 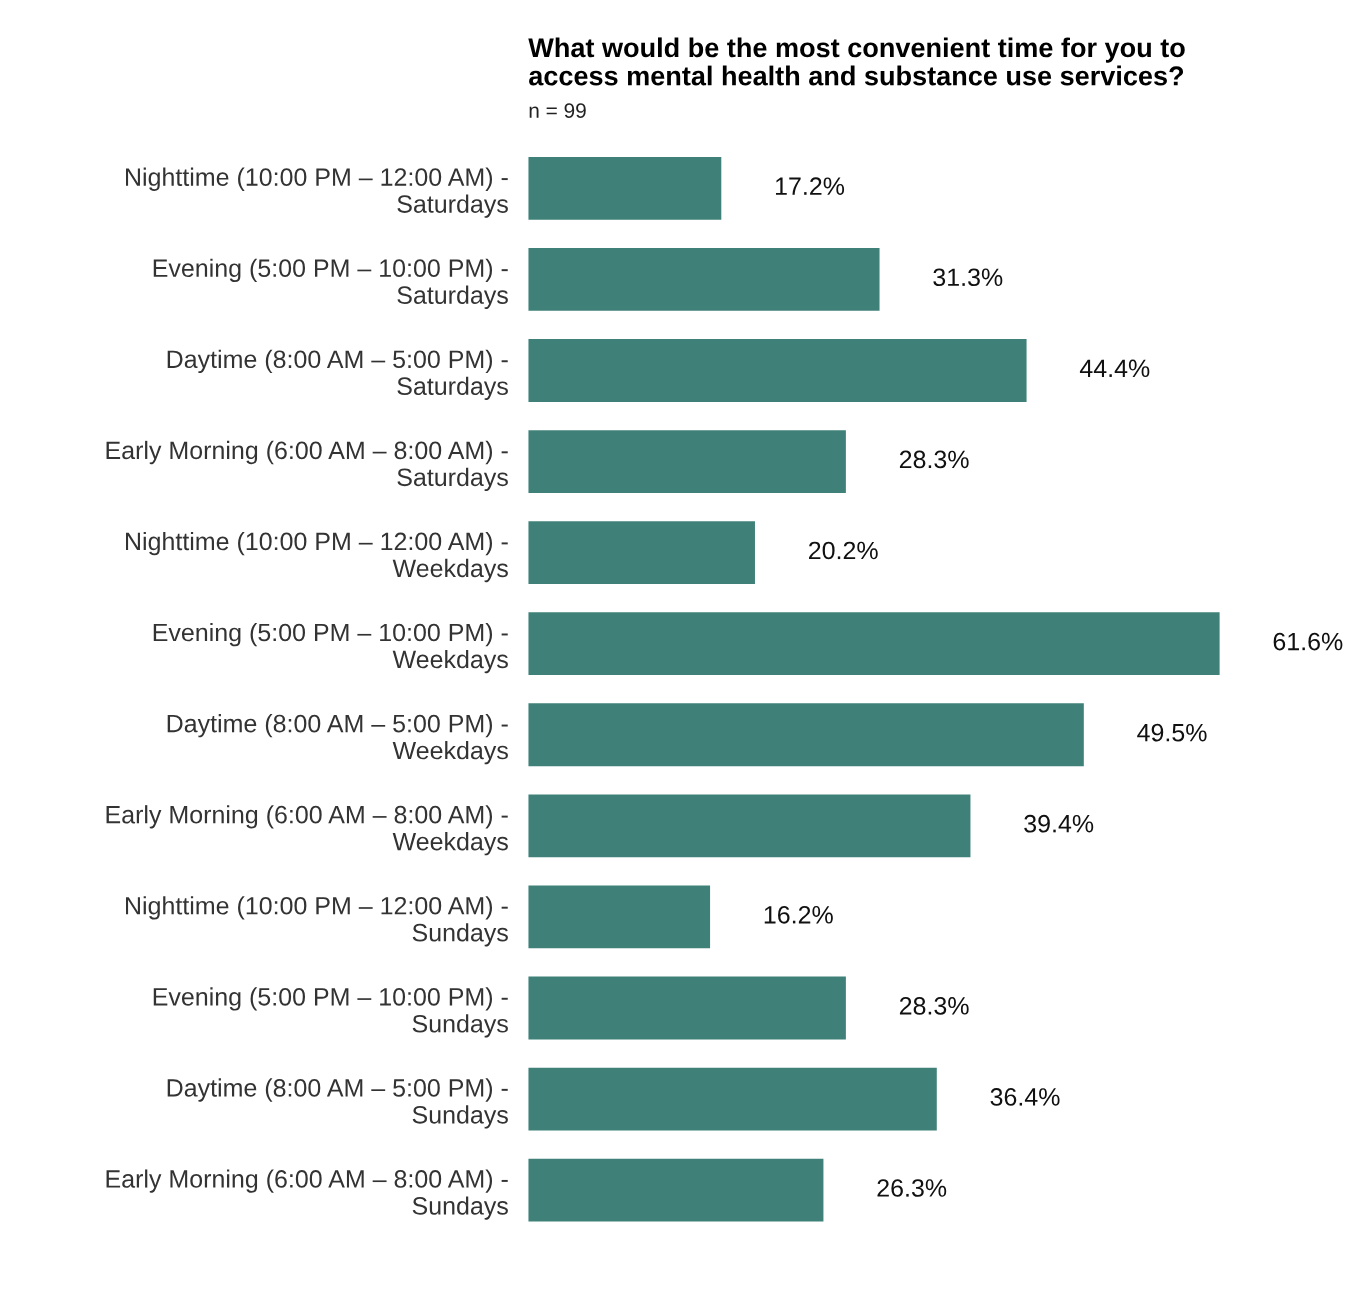 What do you see at coordinates (337, 1103) in the screenshot?
I see `y-tick-label: Daytime (8:00 AM – 5:00 PM) - Sundays` at bounding box center [337, 1103].